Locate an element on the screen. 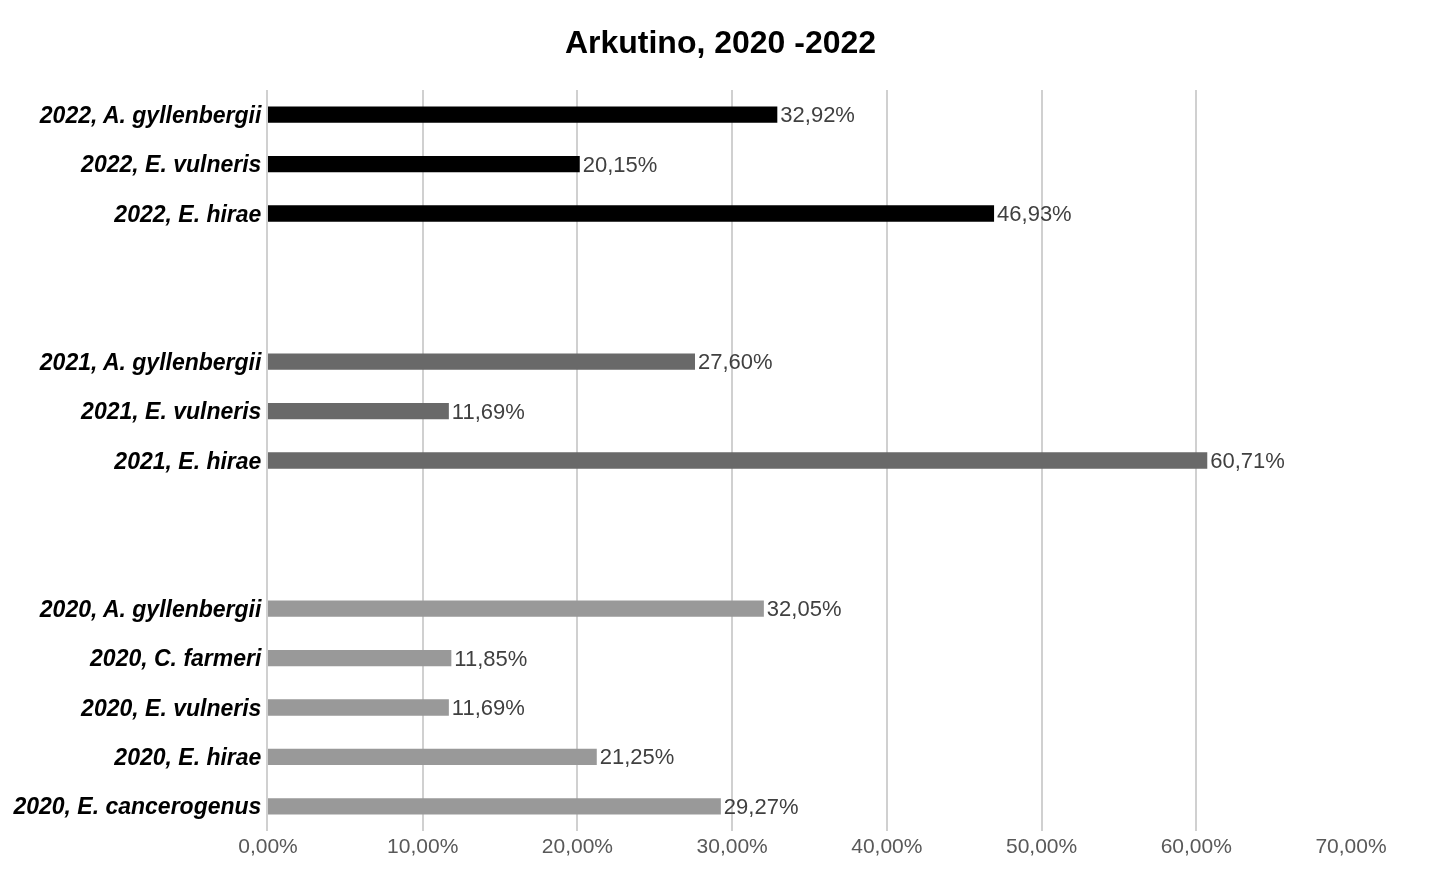 The width and height of the screenshot is (1441, 881). data-label: 46,93% is located at coordinates (1034, 213).